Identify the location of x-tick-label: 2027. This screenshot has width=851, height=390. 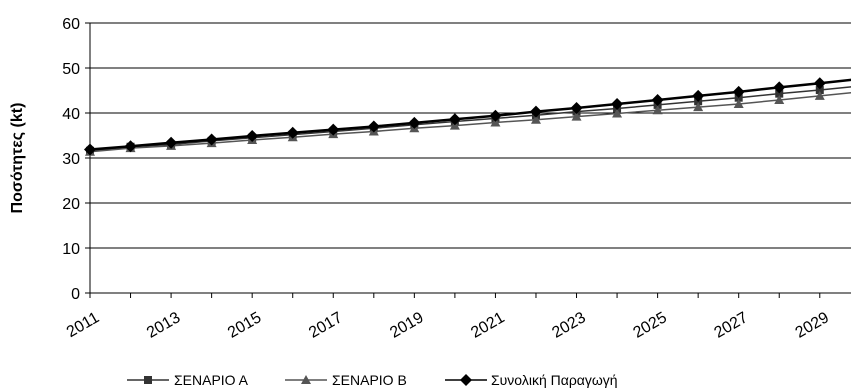
(731, 325).